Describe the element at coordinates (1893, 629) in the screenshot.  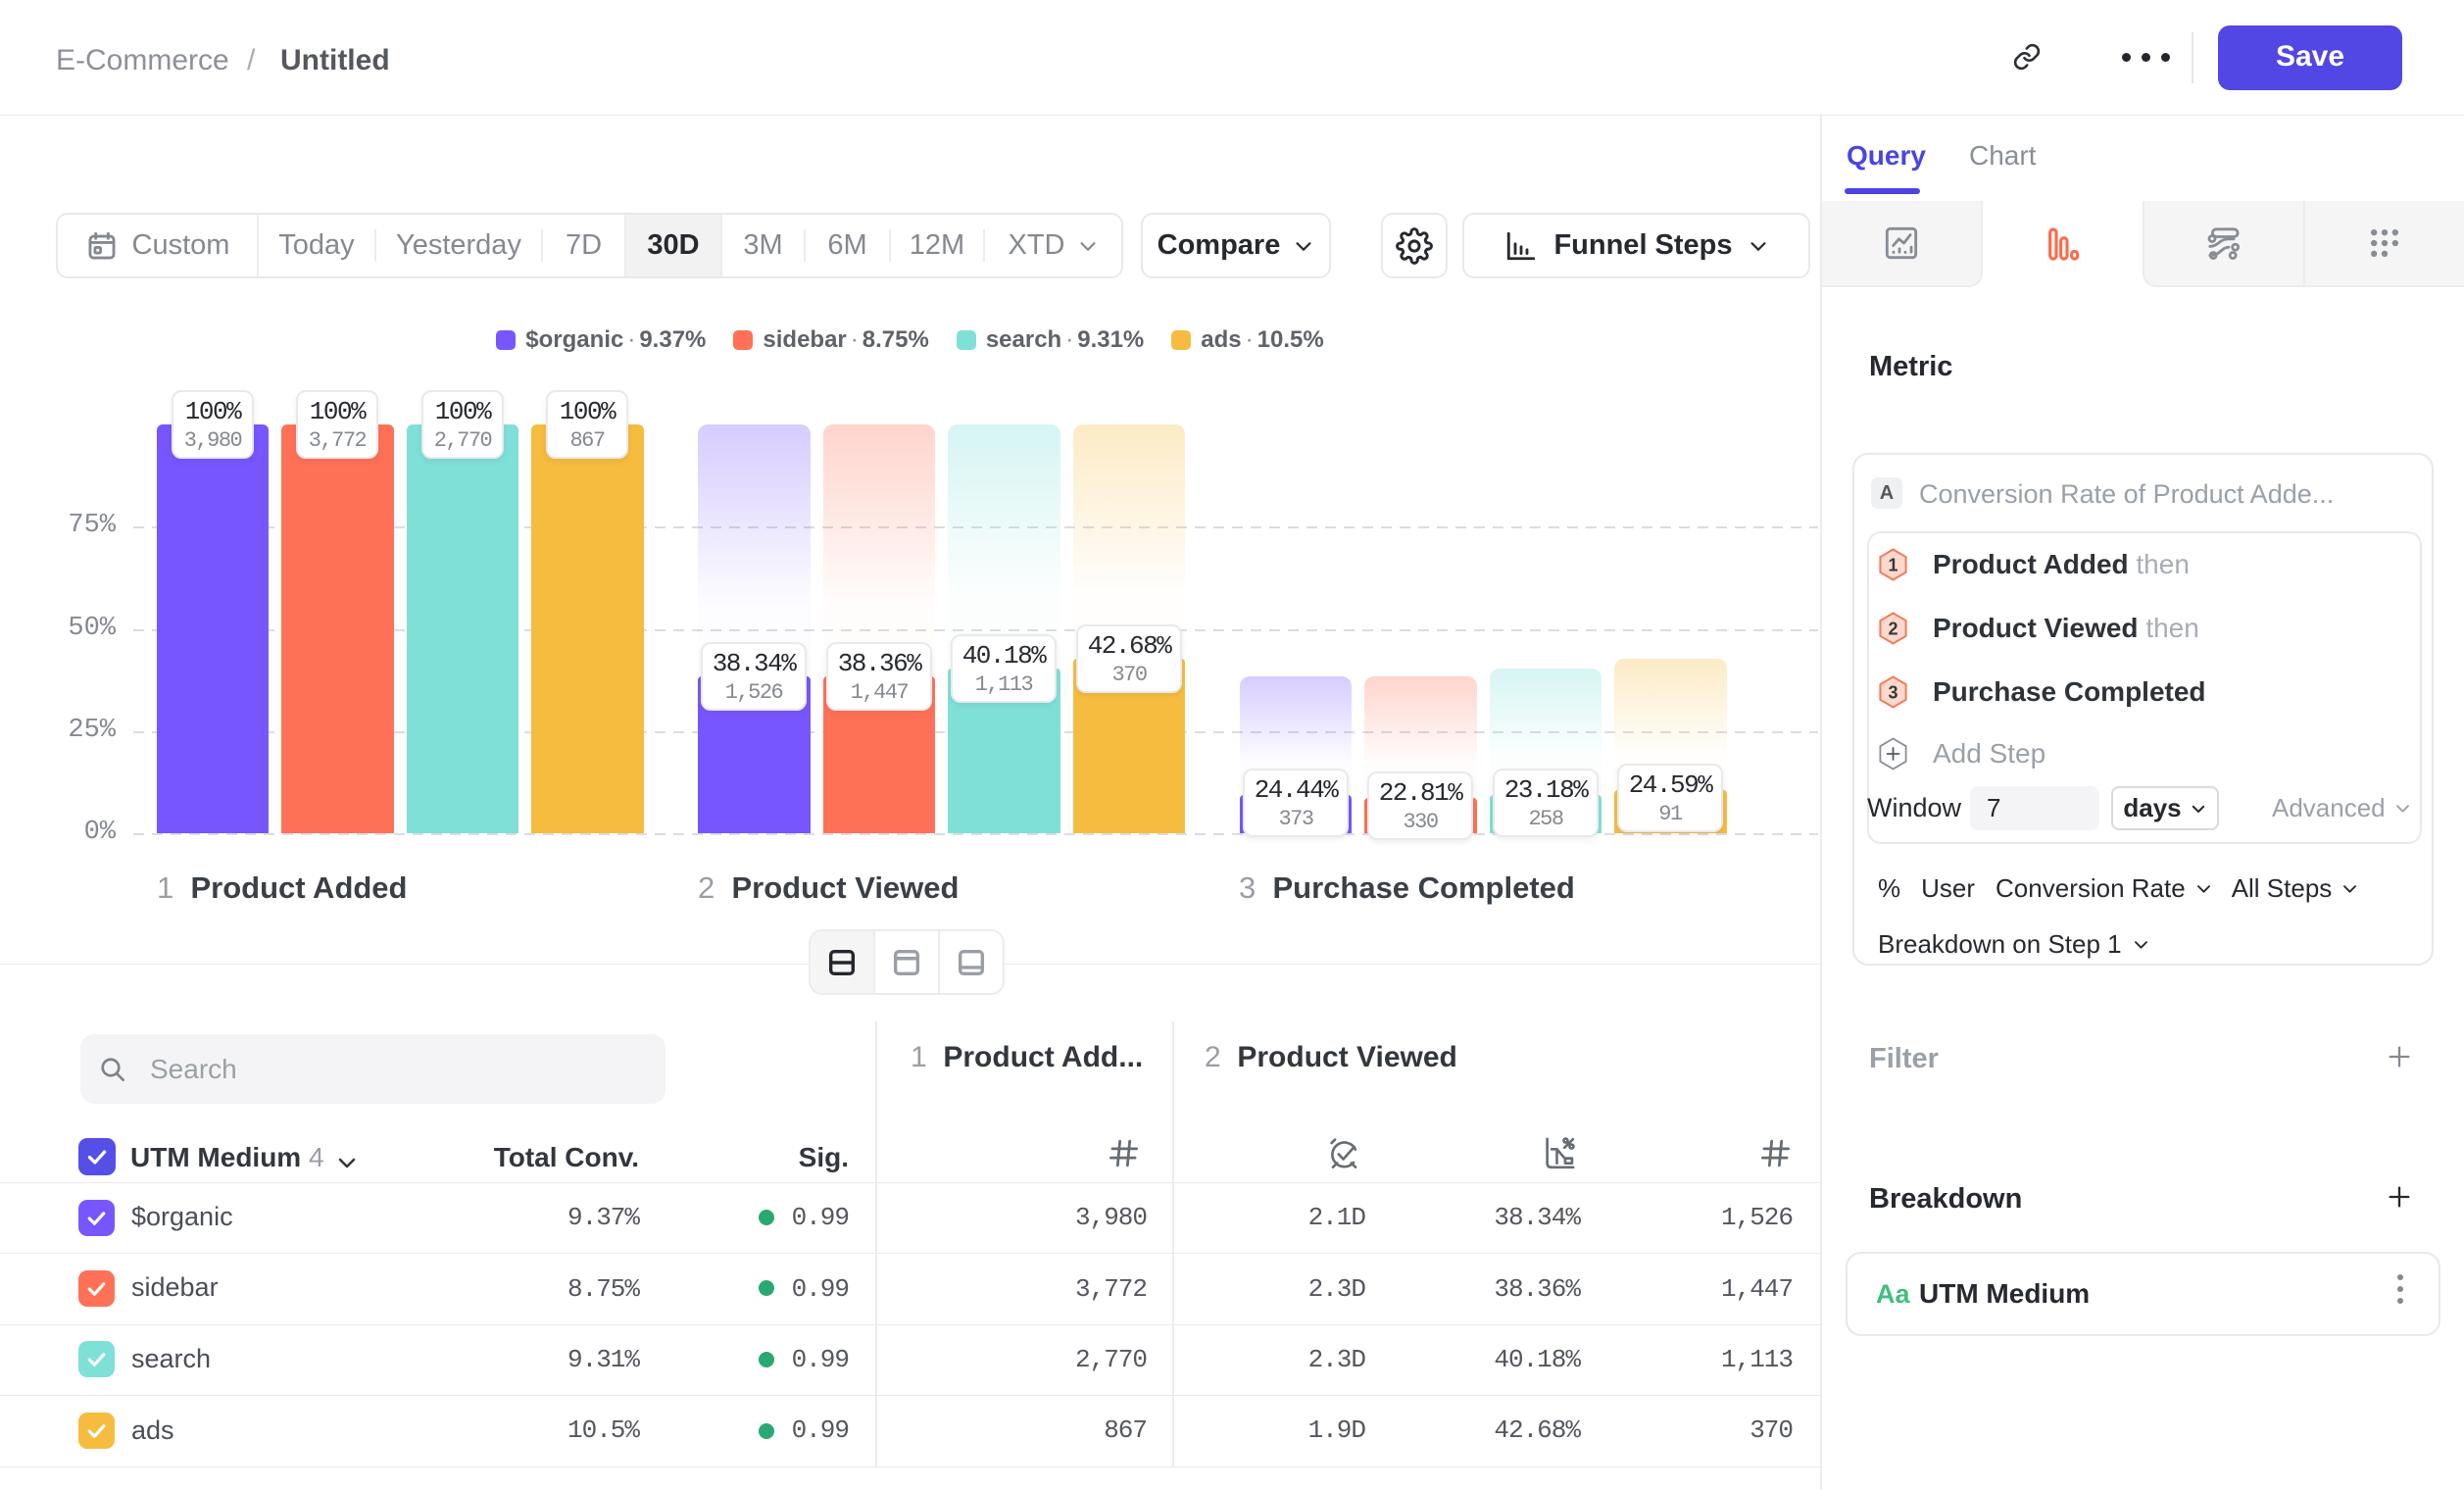
I see `svg-text: 2` at that location.